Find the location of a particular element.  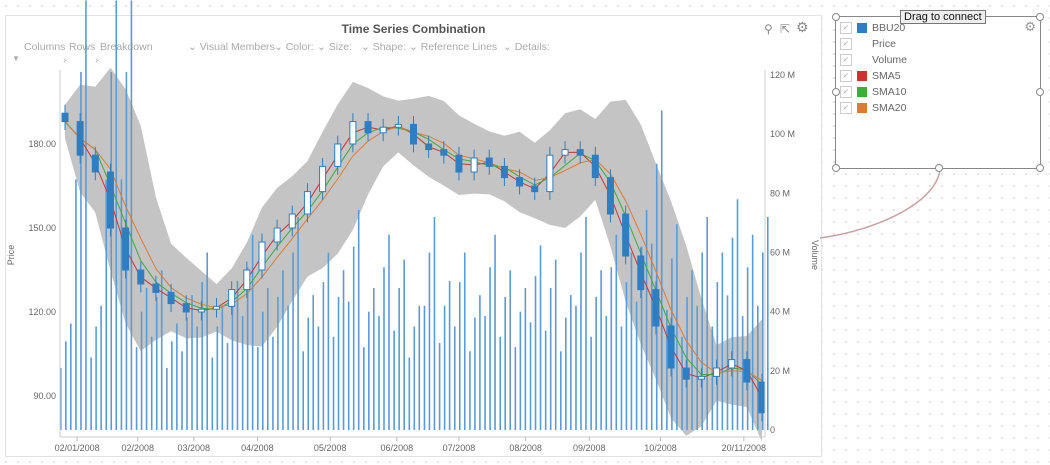

x-tick-label: 09/2008 is located at coordinates (589, 448).